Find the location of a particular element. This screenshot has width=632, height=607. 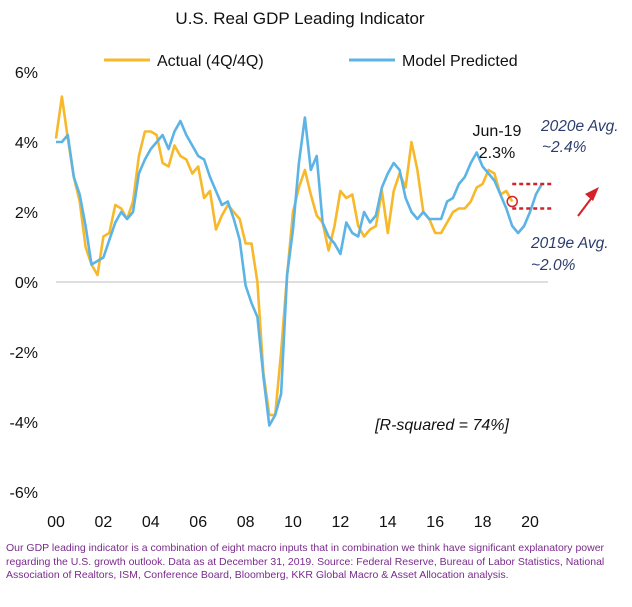

x-tick-label: 10 is located at coordinates (293, 522).